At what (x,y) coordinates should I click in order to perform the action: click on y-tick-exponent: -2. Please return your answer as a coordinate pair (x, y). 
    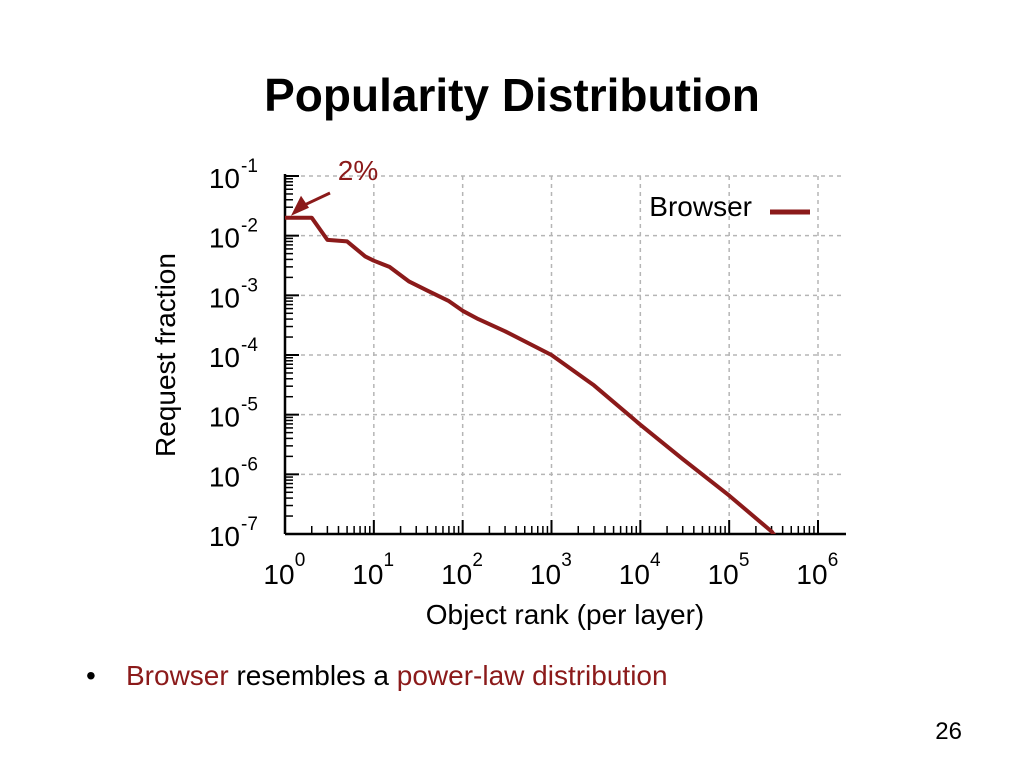
    Looking at the image, I should click on (249, 226).